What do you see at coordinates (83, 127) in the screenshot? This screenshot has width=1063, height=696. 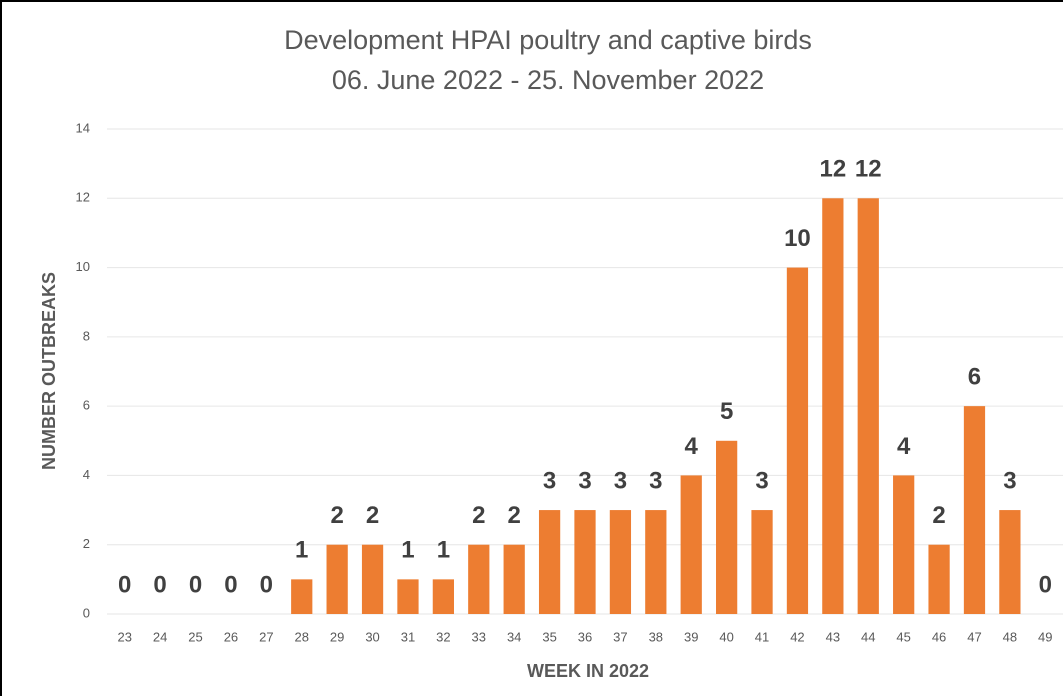 I see `y-tick-label: 14` at bounding box center [83, 127].